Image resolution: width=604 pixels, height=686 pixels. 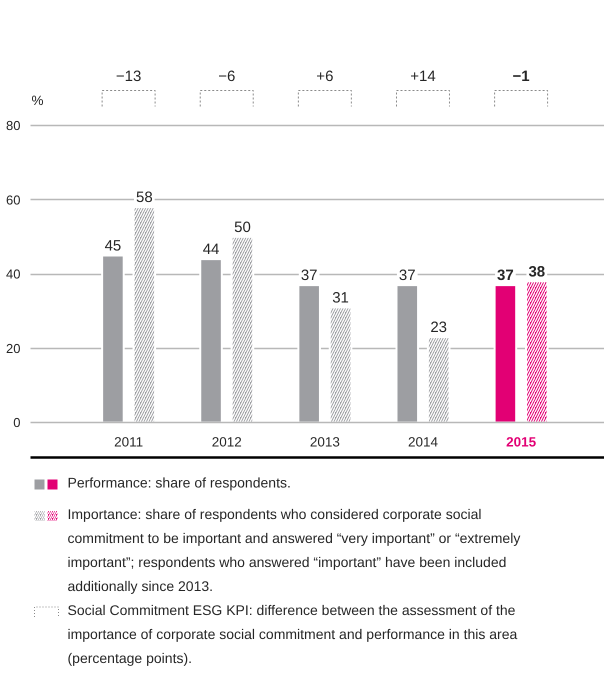 What do you see at coordinates (439, 327) in the screenshot?
I see `data-label: 23` at bounding box center [439, 327].